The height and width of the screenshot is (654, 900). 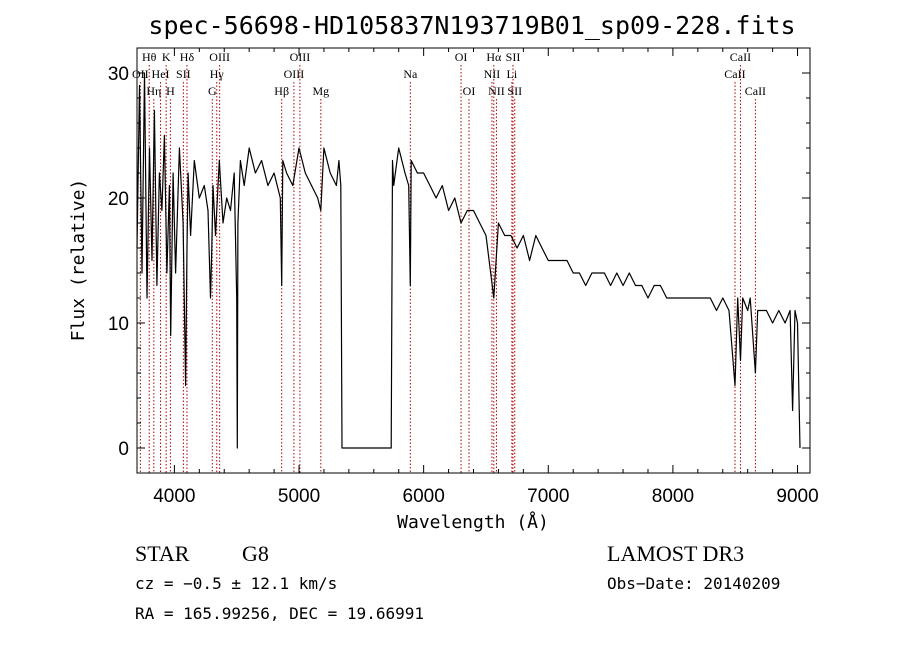 I want to click on x-tick-label: 5000, so click(x=299, y=496).